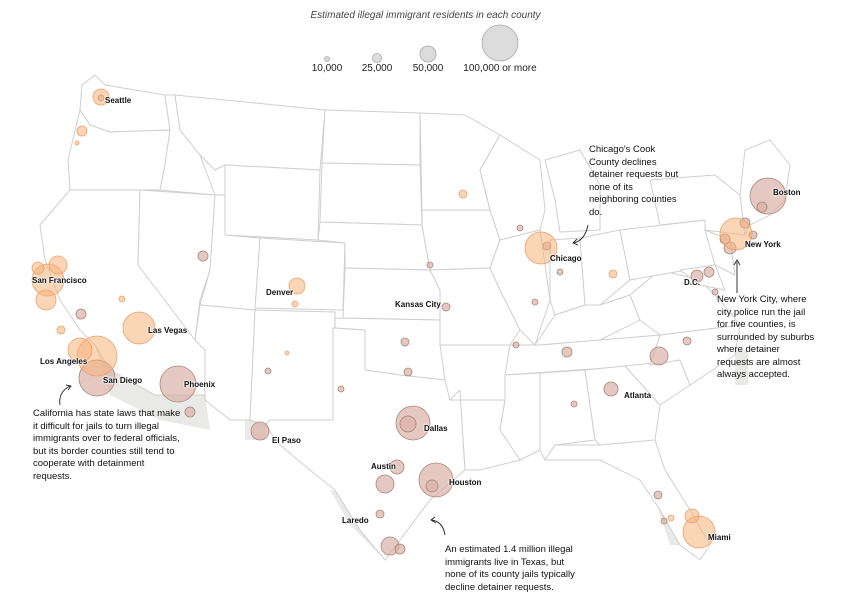 The height and width of the screenshot is (613, 851). What do you see at coordinates (65, 395) in the screenshot?
I see `california-arrow` at bounding box center [65, 395].